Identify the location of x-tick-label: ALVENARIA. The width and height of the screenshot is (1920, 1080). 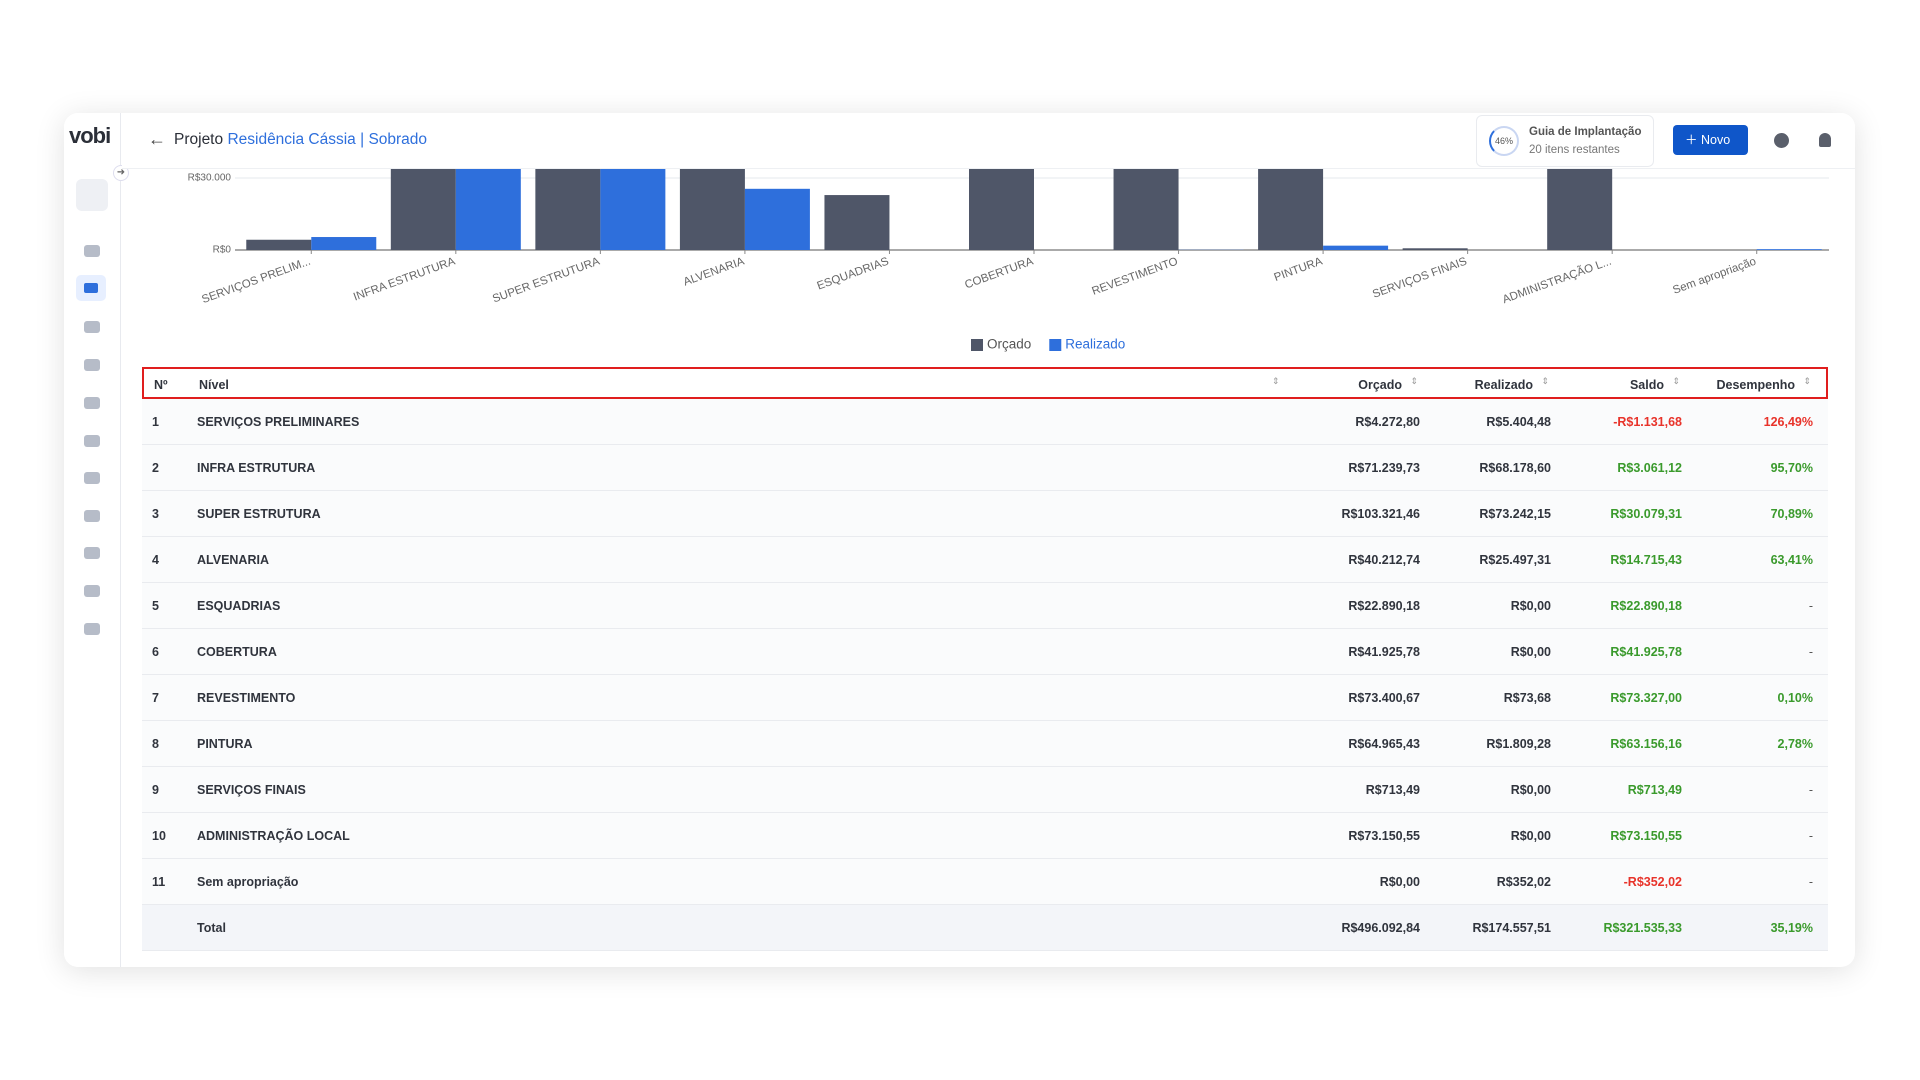
(714, 271).